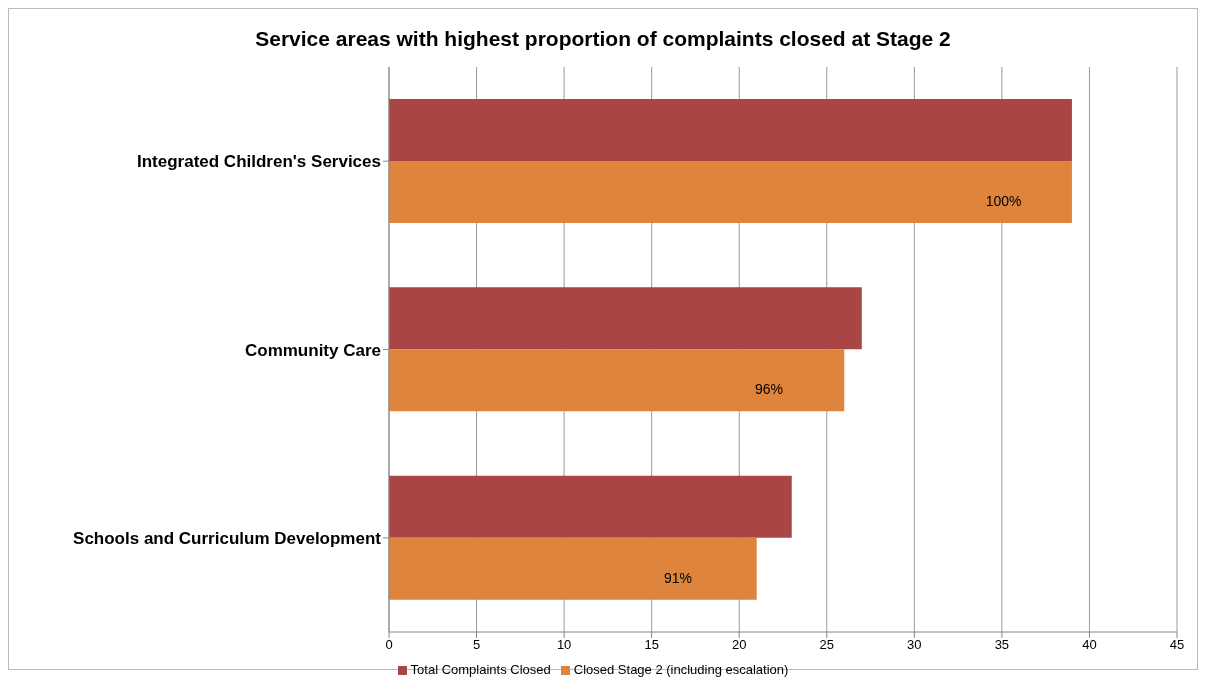  I want to click on x-tick-label: 15, so click(651, 645).